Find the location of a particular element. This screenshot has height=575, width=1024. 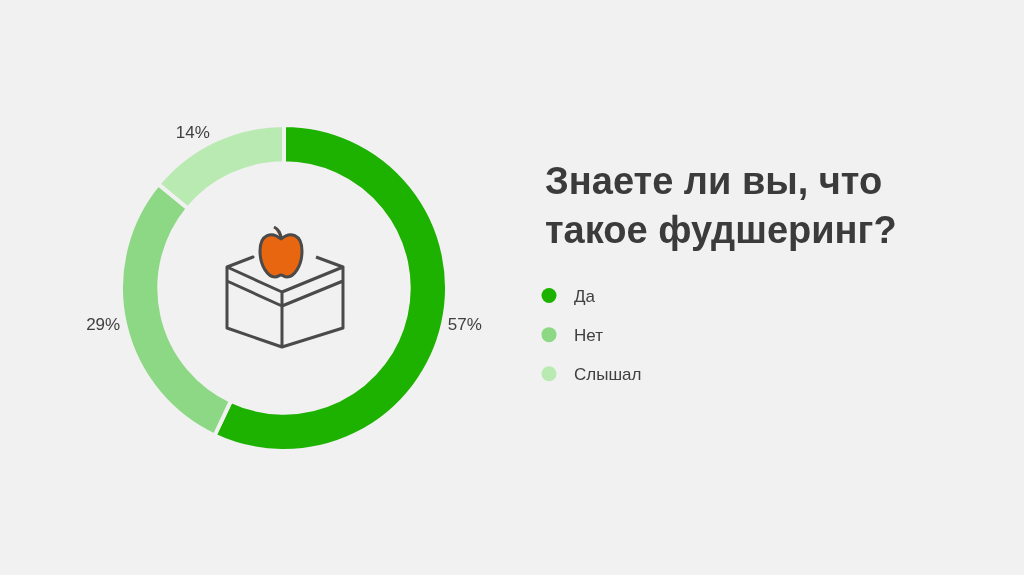

data-label: 29% is located at coordinates (103, 324).